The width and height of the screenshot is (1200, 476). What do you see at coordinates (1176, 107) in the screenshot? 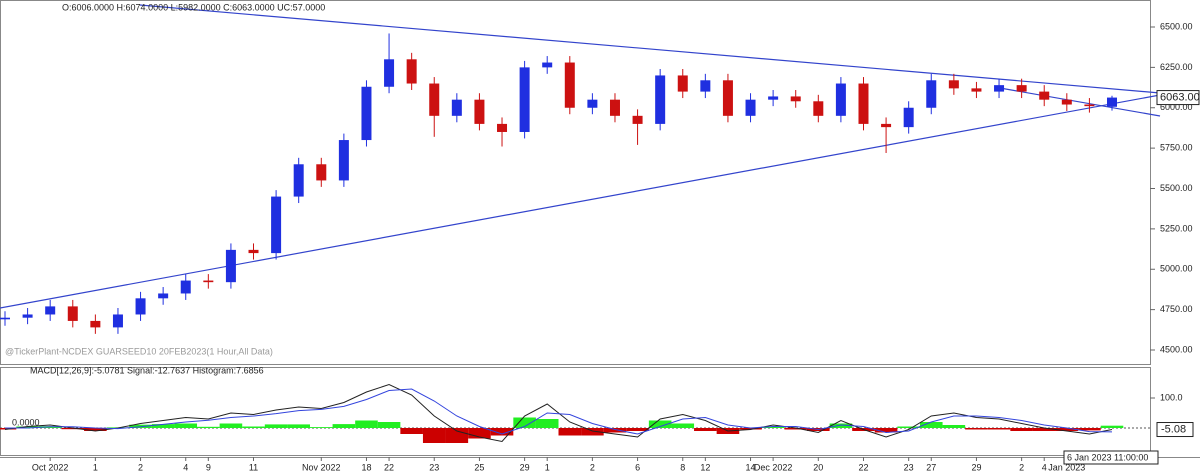
I see `y-tick-label: 6000.00` at bounding box center [1176, 107].